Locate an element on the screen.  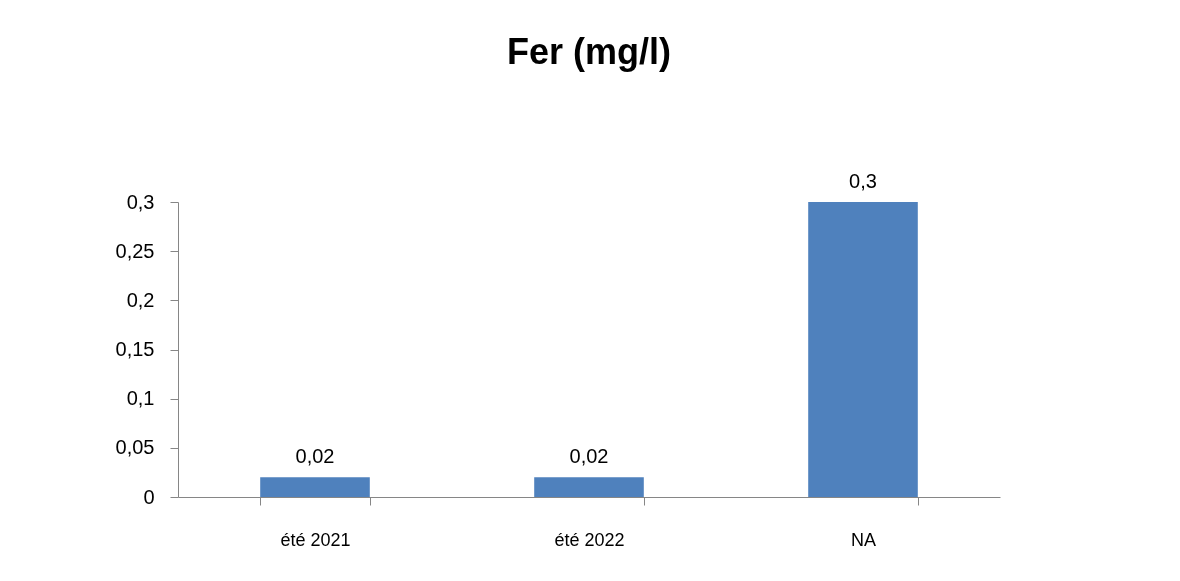
x-tick-label: été 2021 is located at coordinates (315, 539).